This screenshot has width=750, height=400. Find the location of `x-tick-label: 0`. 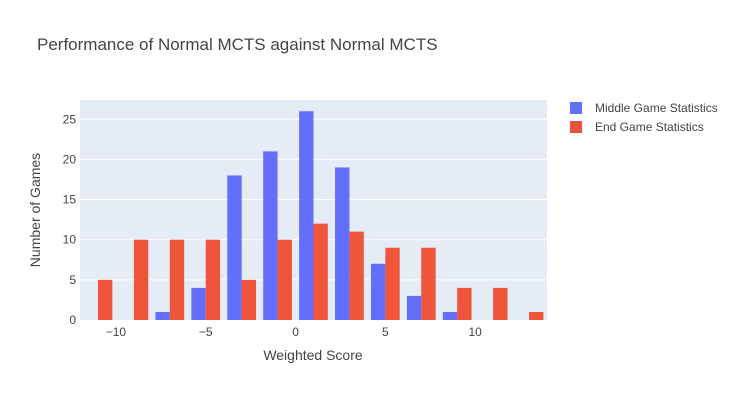

x-tick-label: 0 is located at coordinates (295, 332).